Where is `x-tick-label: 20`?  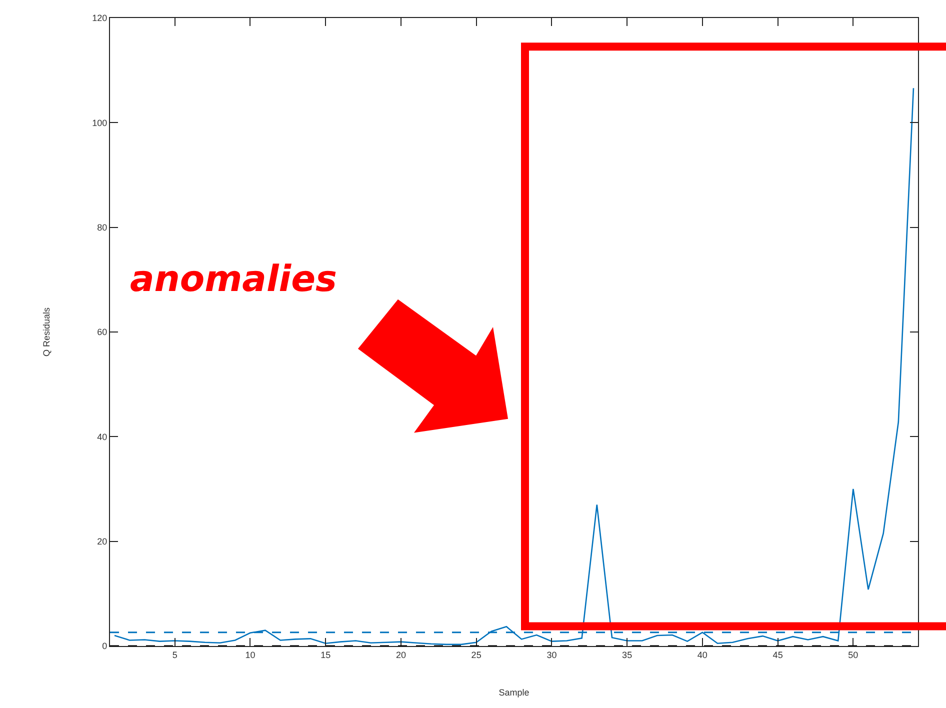 x-tick-label: 20 is located at coordinates (401, 655).